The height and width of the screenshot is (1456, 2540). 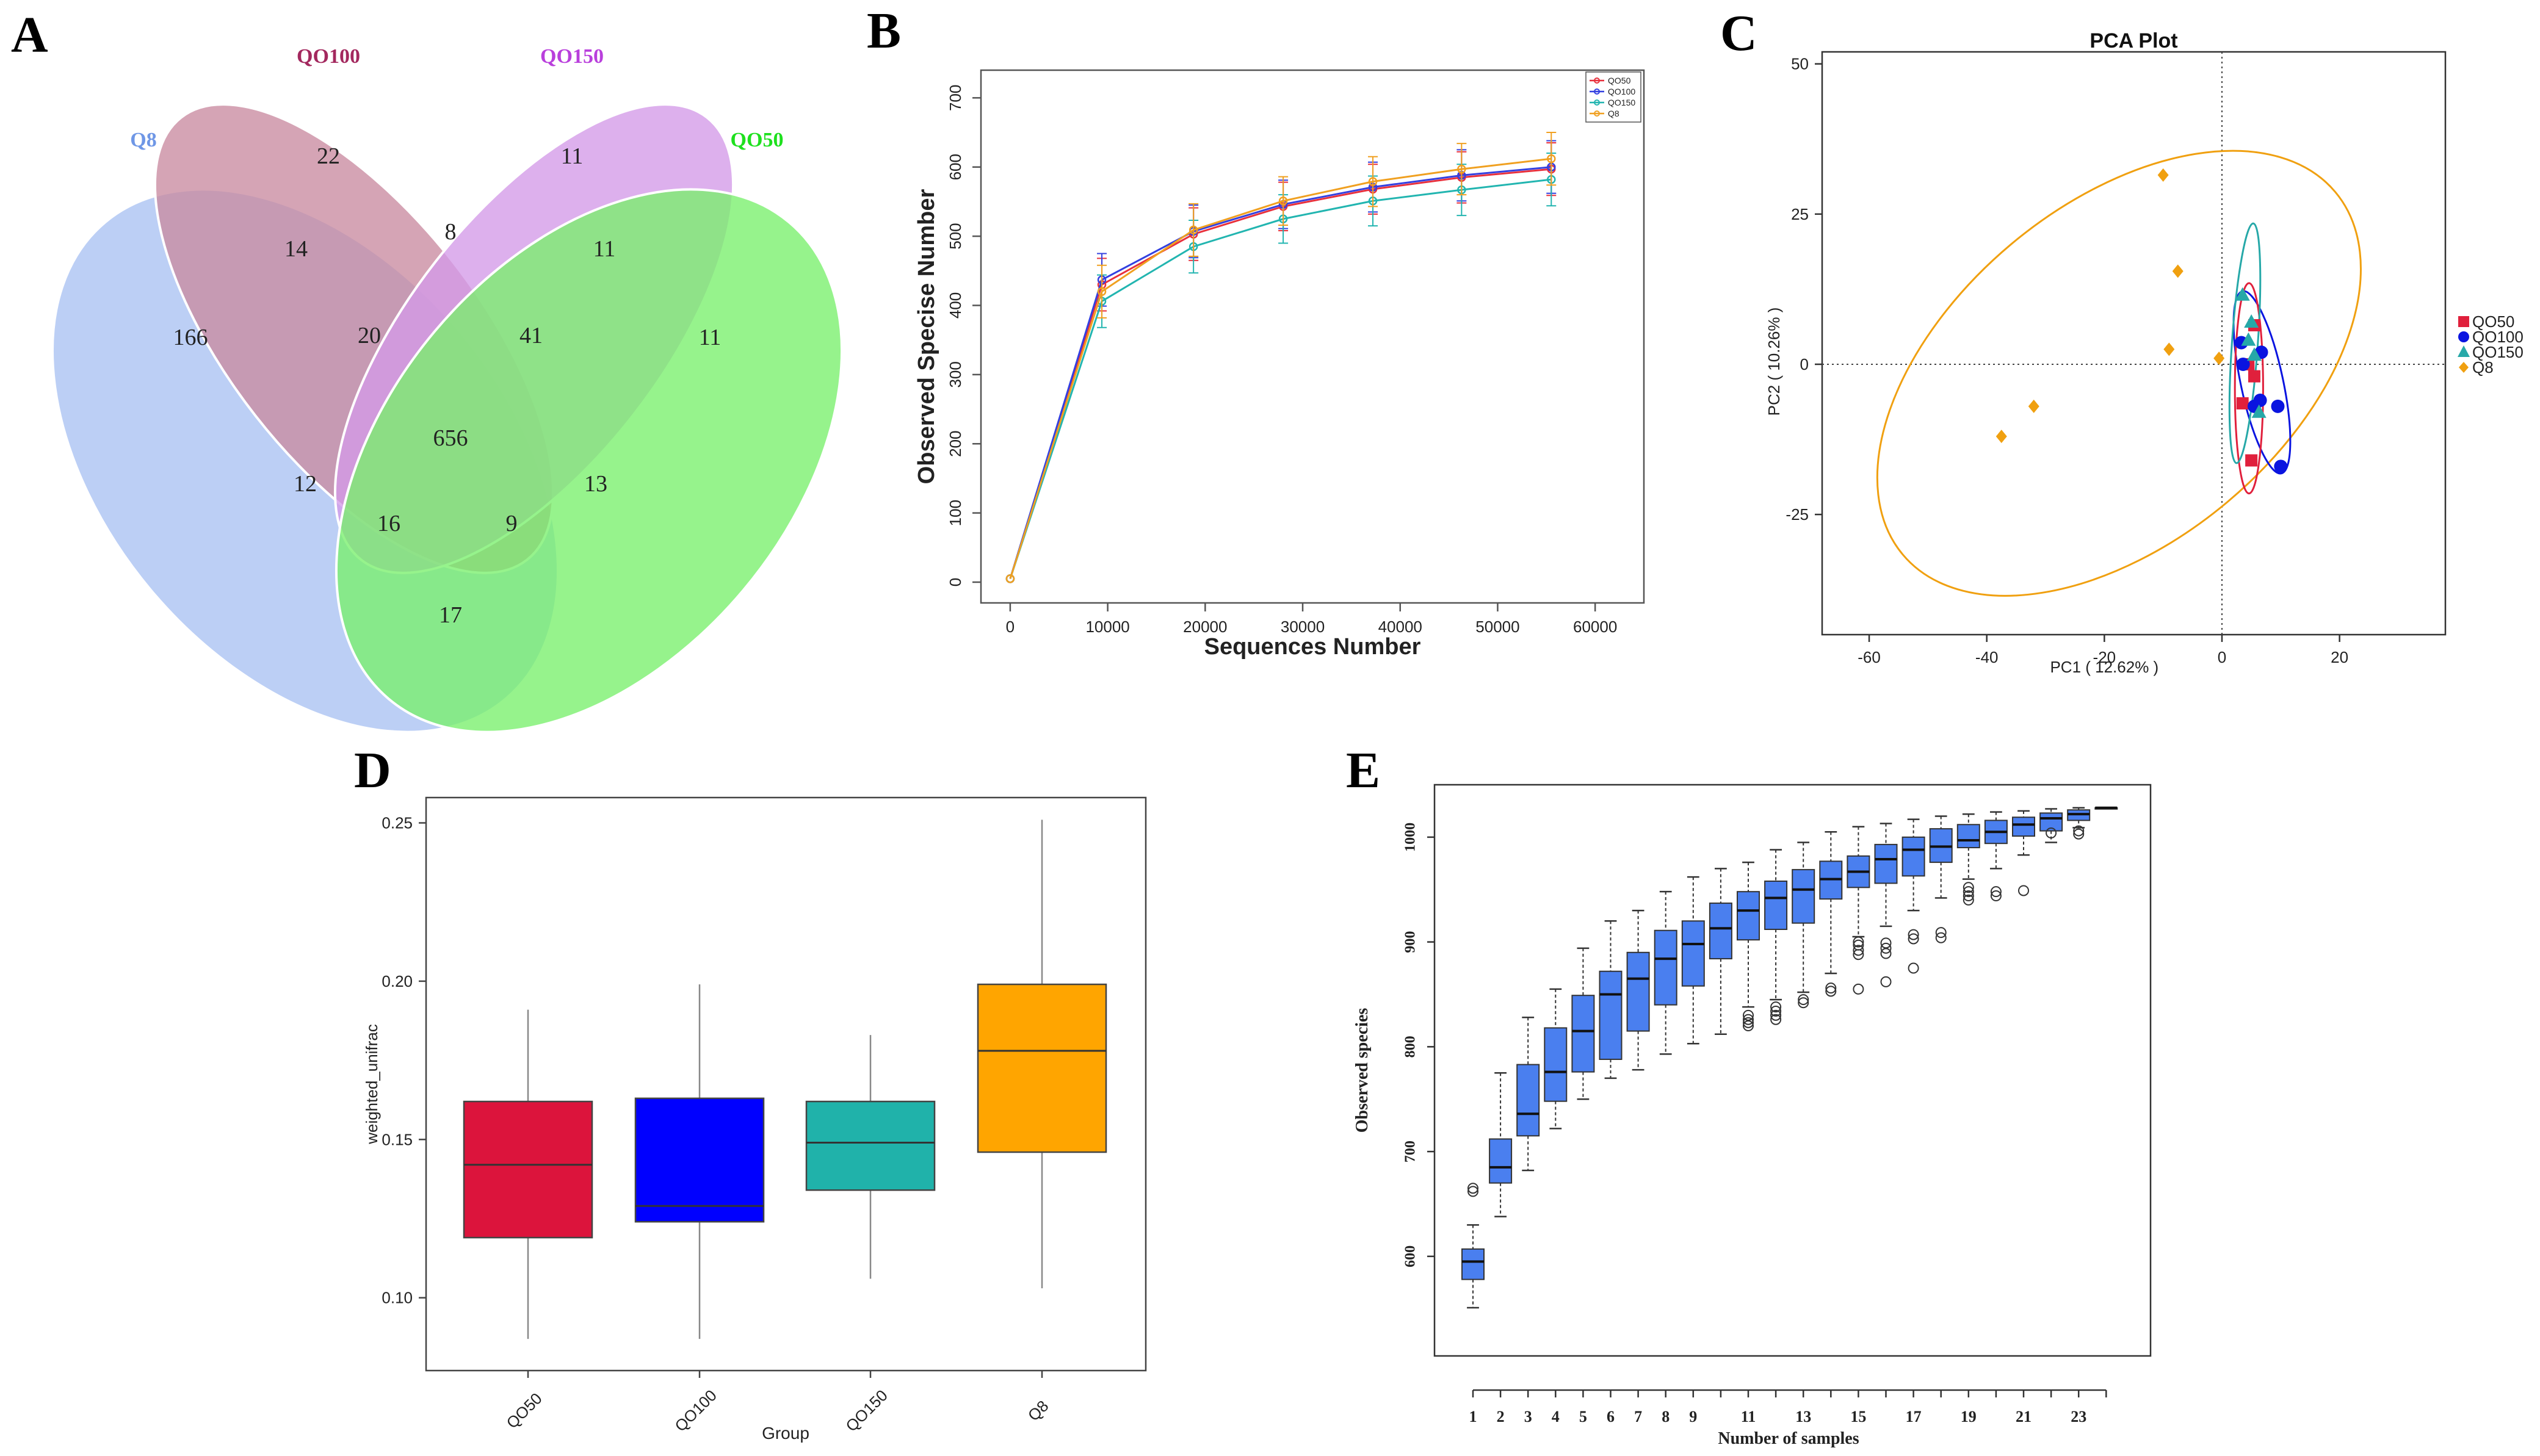 What do you see at coordinates (572, 56) in the screenshot?
I see `venn-label-qo150: QO150` at bounding box center [572, 56].